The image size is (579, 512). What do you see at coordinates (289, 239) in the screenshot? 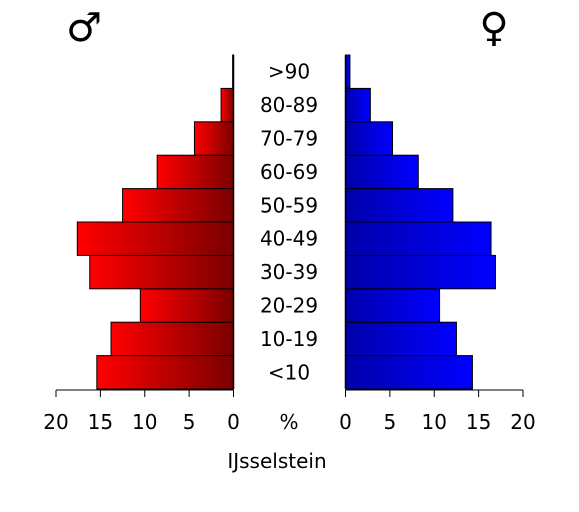
I see `age-label-40-49: 40-49` at bounding box center [289, 239].